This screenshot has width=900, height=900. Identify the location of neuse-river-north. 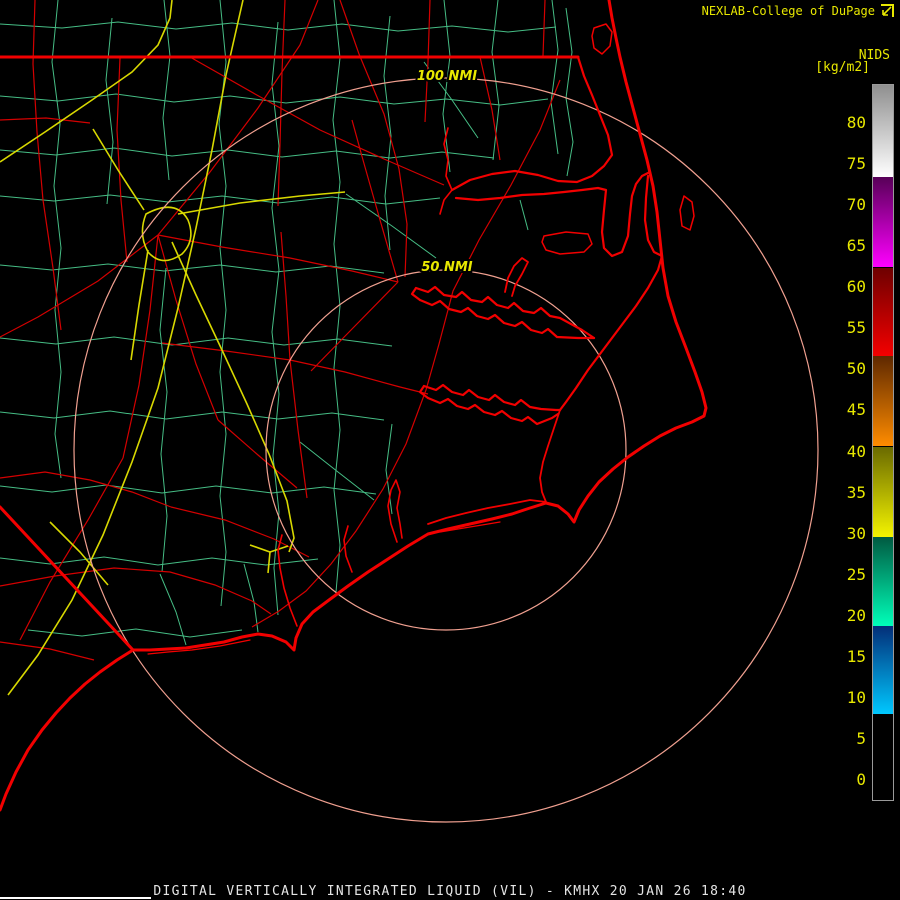
(492, 397).